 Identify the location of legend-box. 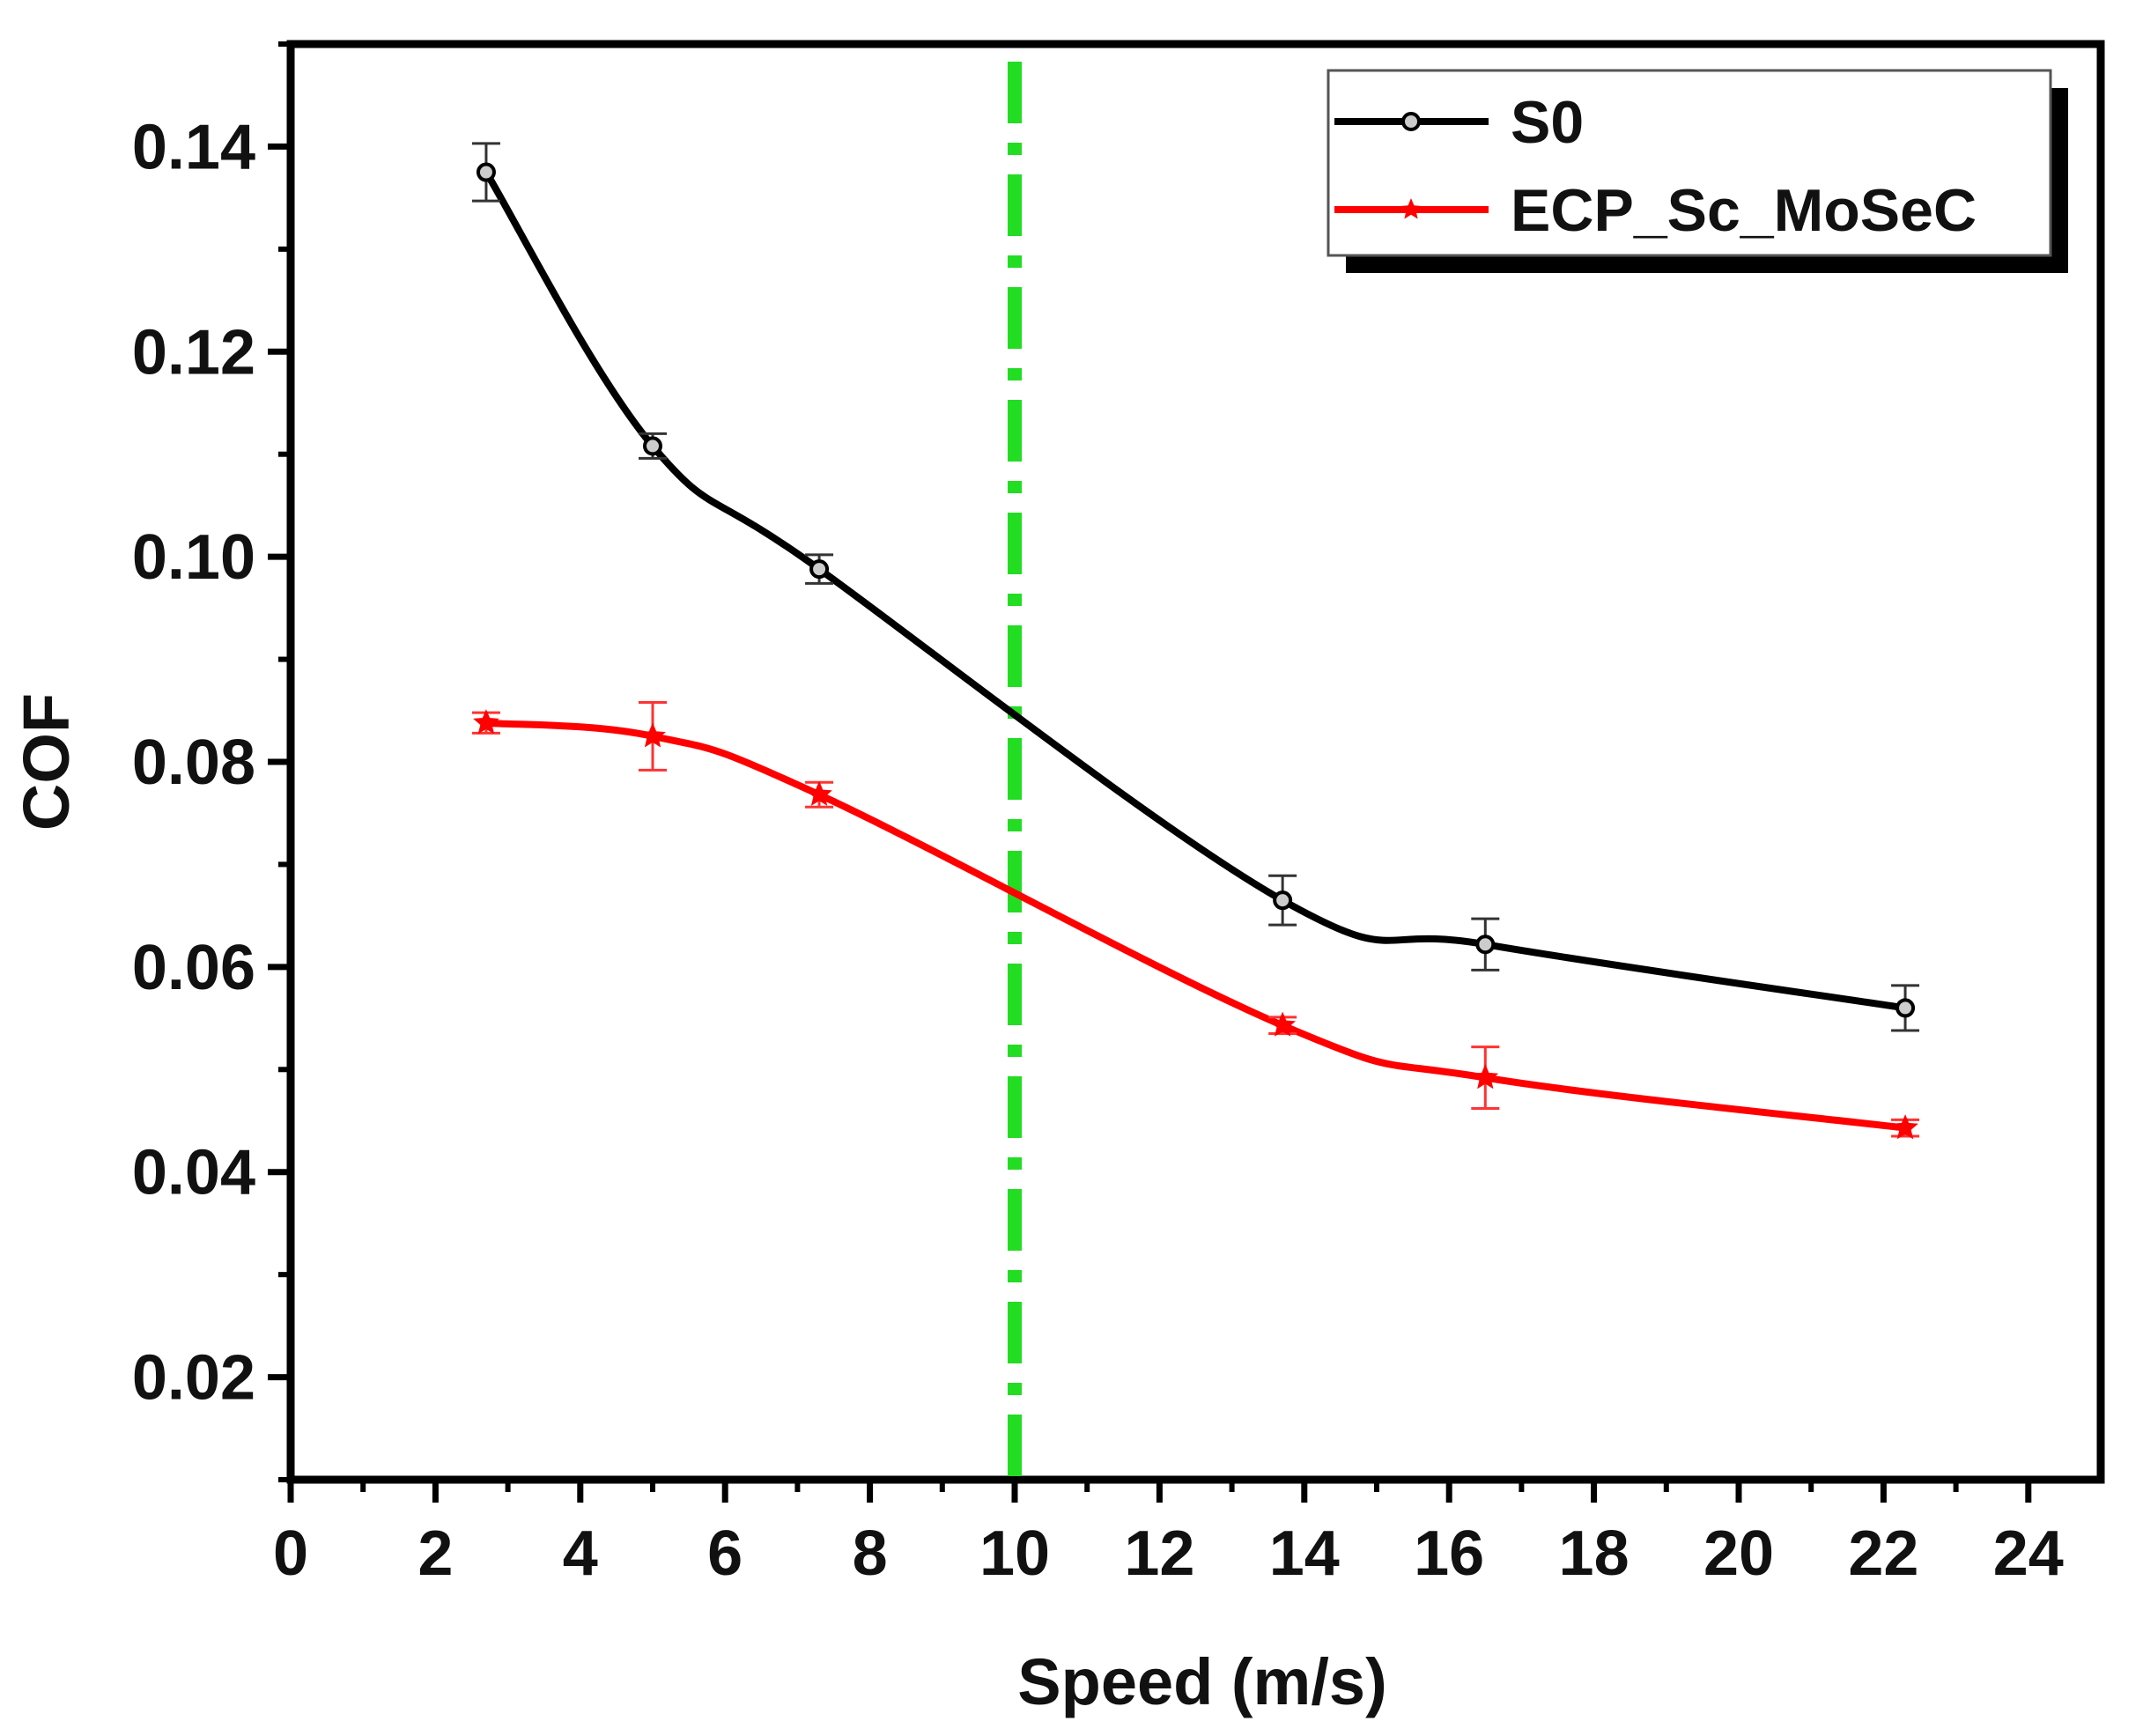
(1689, 163).